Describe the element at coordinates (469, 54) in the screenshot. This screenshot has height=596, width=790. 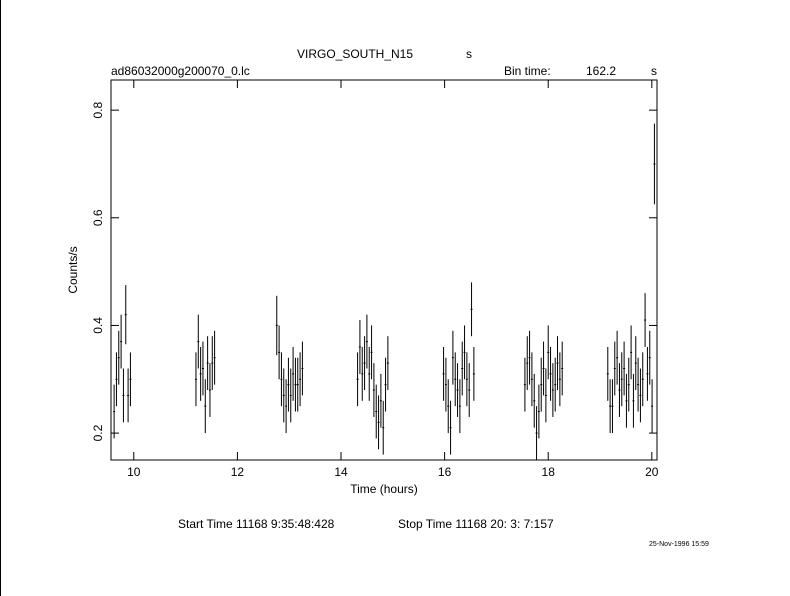
I see `title-unit: s` at that location.